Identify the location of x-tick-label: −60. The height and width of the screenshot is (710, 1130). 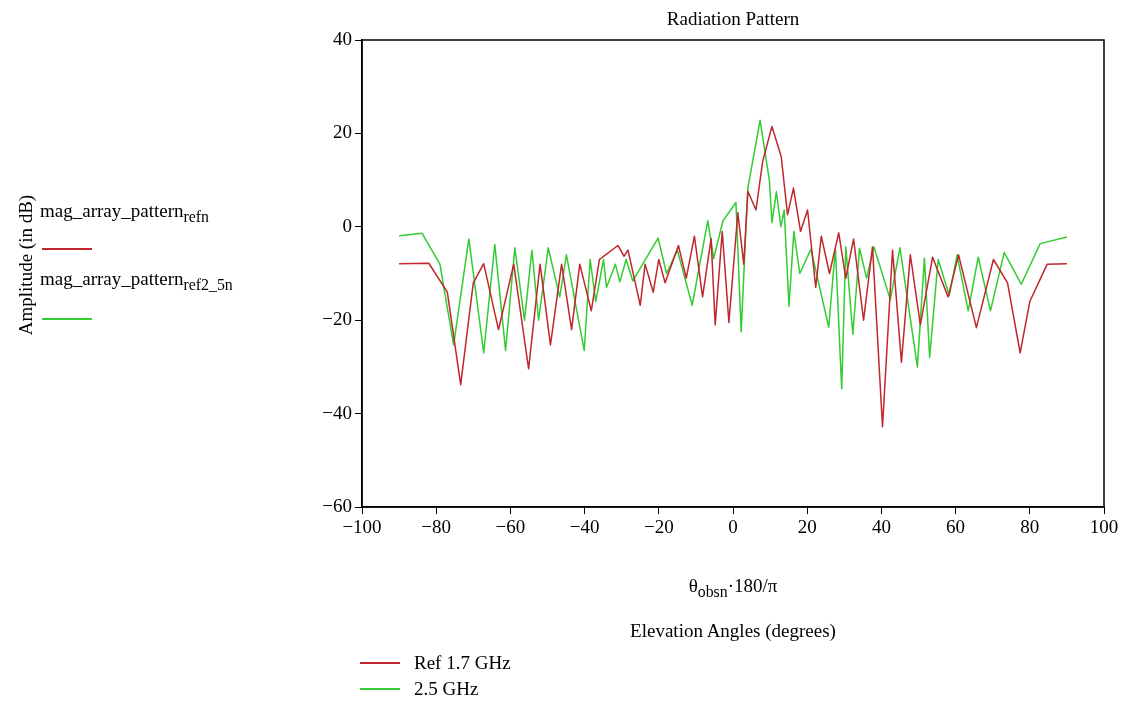
(510, 527).